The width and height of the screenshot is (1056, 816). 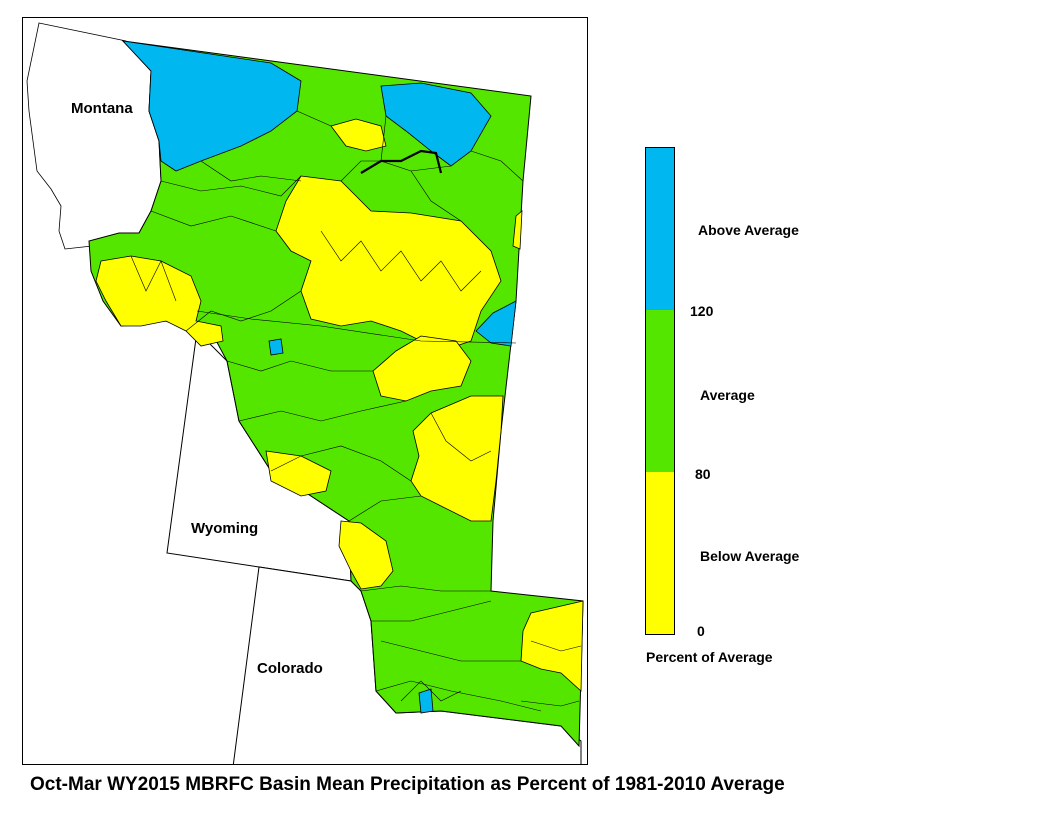 I want to click on legend-band-average, so click(x=660, y=391).